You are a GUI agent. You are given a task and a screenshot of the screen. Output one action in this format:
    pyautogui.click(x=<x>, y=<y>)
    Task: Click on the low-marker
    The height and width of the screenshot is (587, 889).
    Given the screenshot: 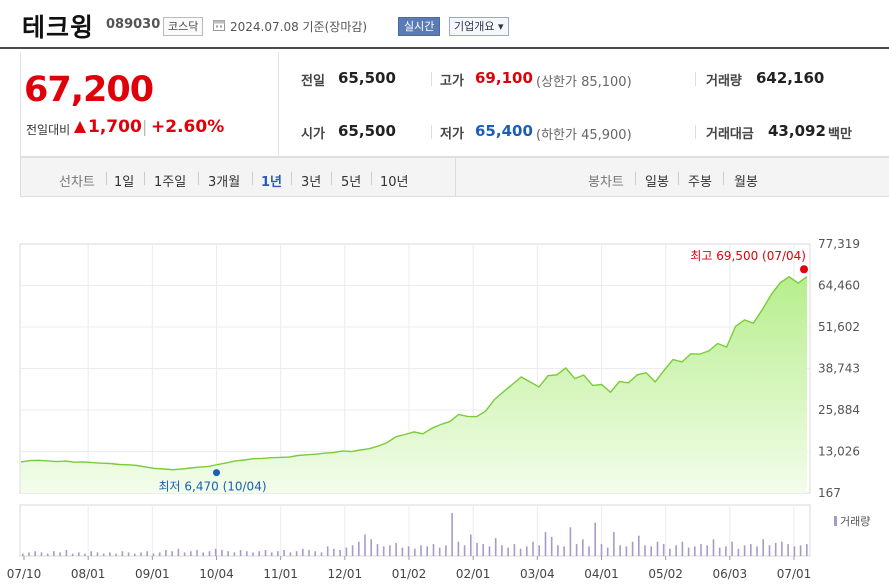 What is the action you would take?
    pyautogui.click(x=216, y=473)
    